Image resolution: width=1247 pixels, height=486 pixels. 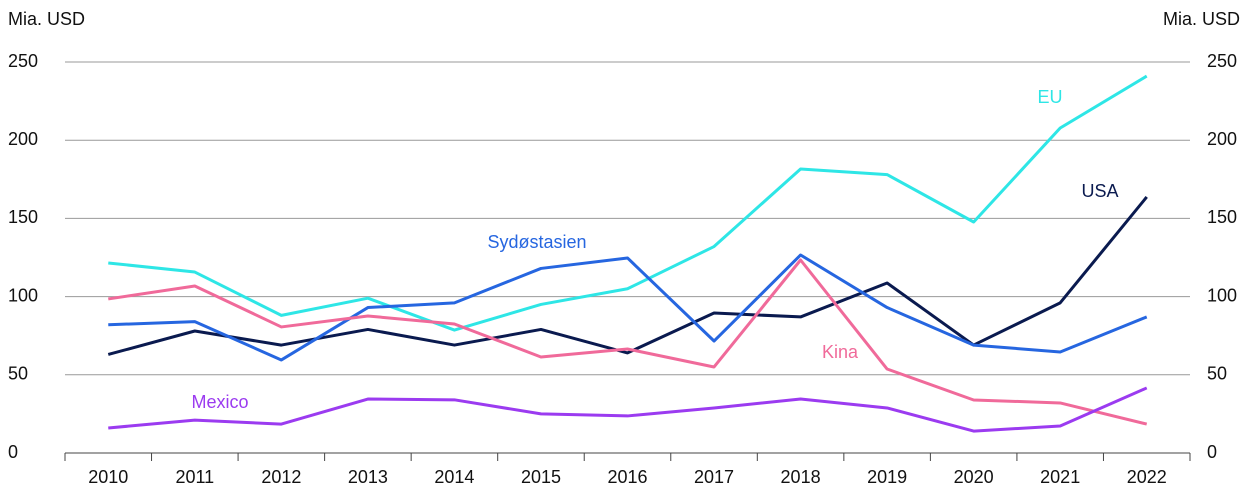 I want to click on x-tick-label: 2019, so click(x=887, y=476).